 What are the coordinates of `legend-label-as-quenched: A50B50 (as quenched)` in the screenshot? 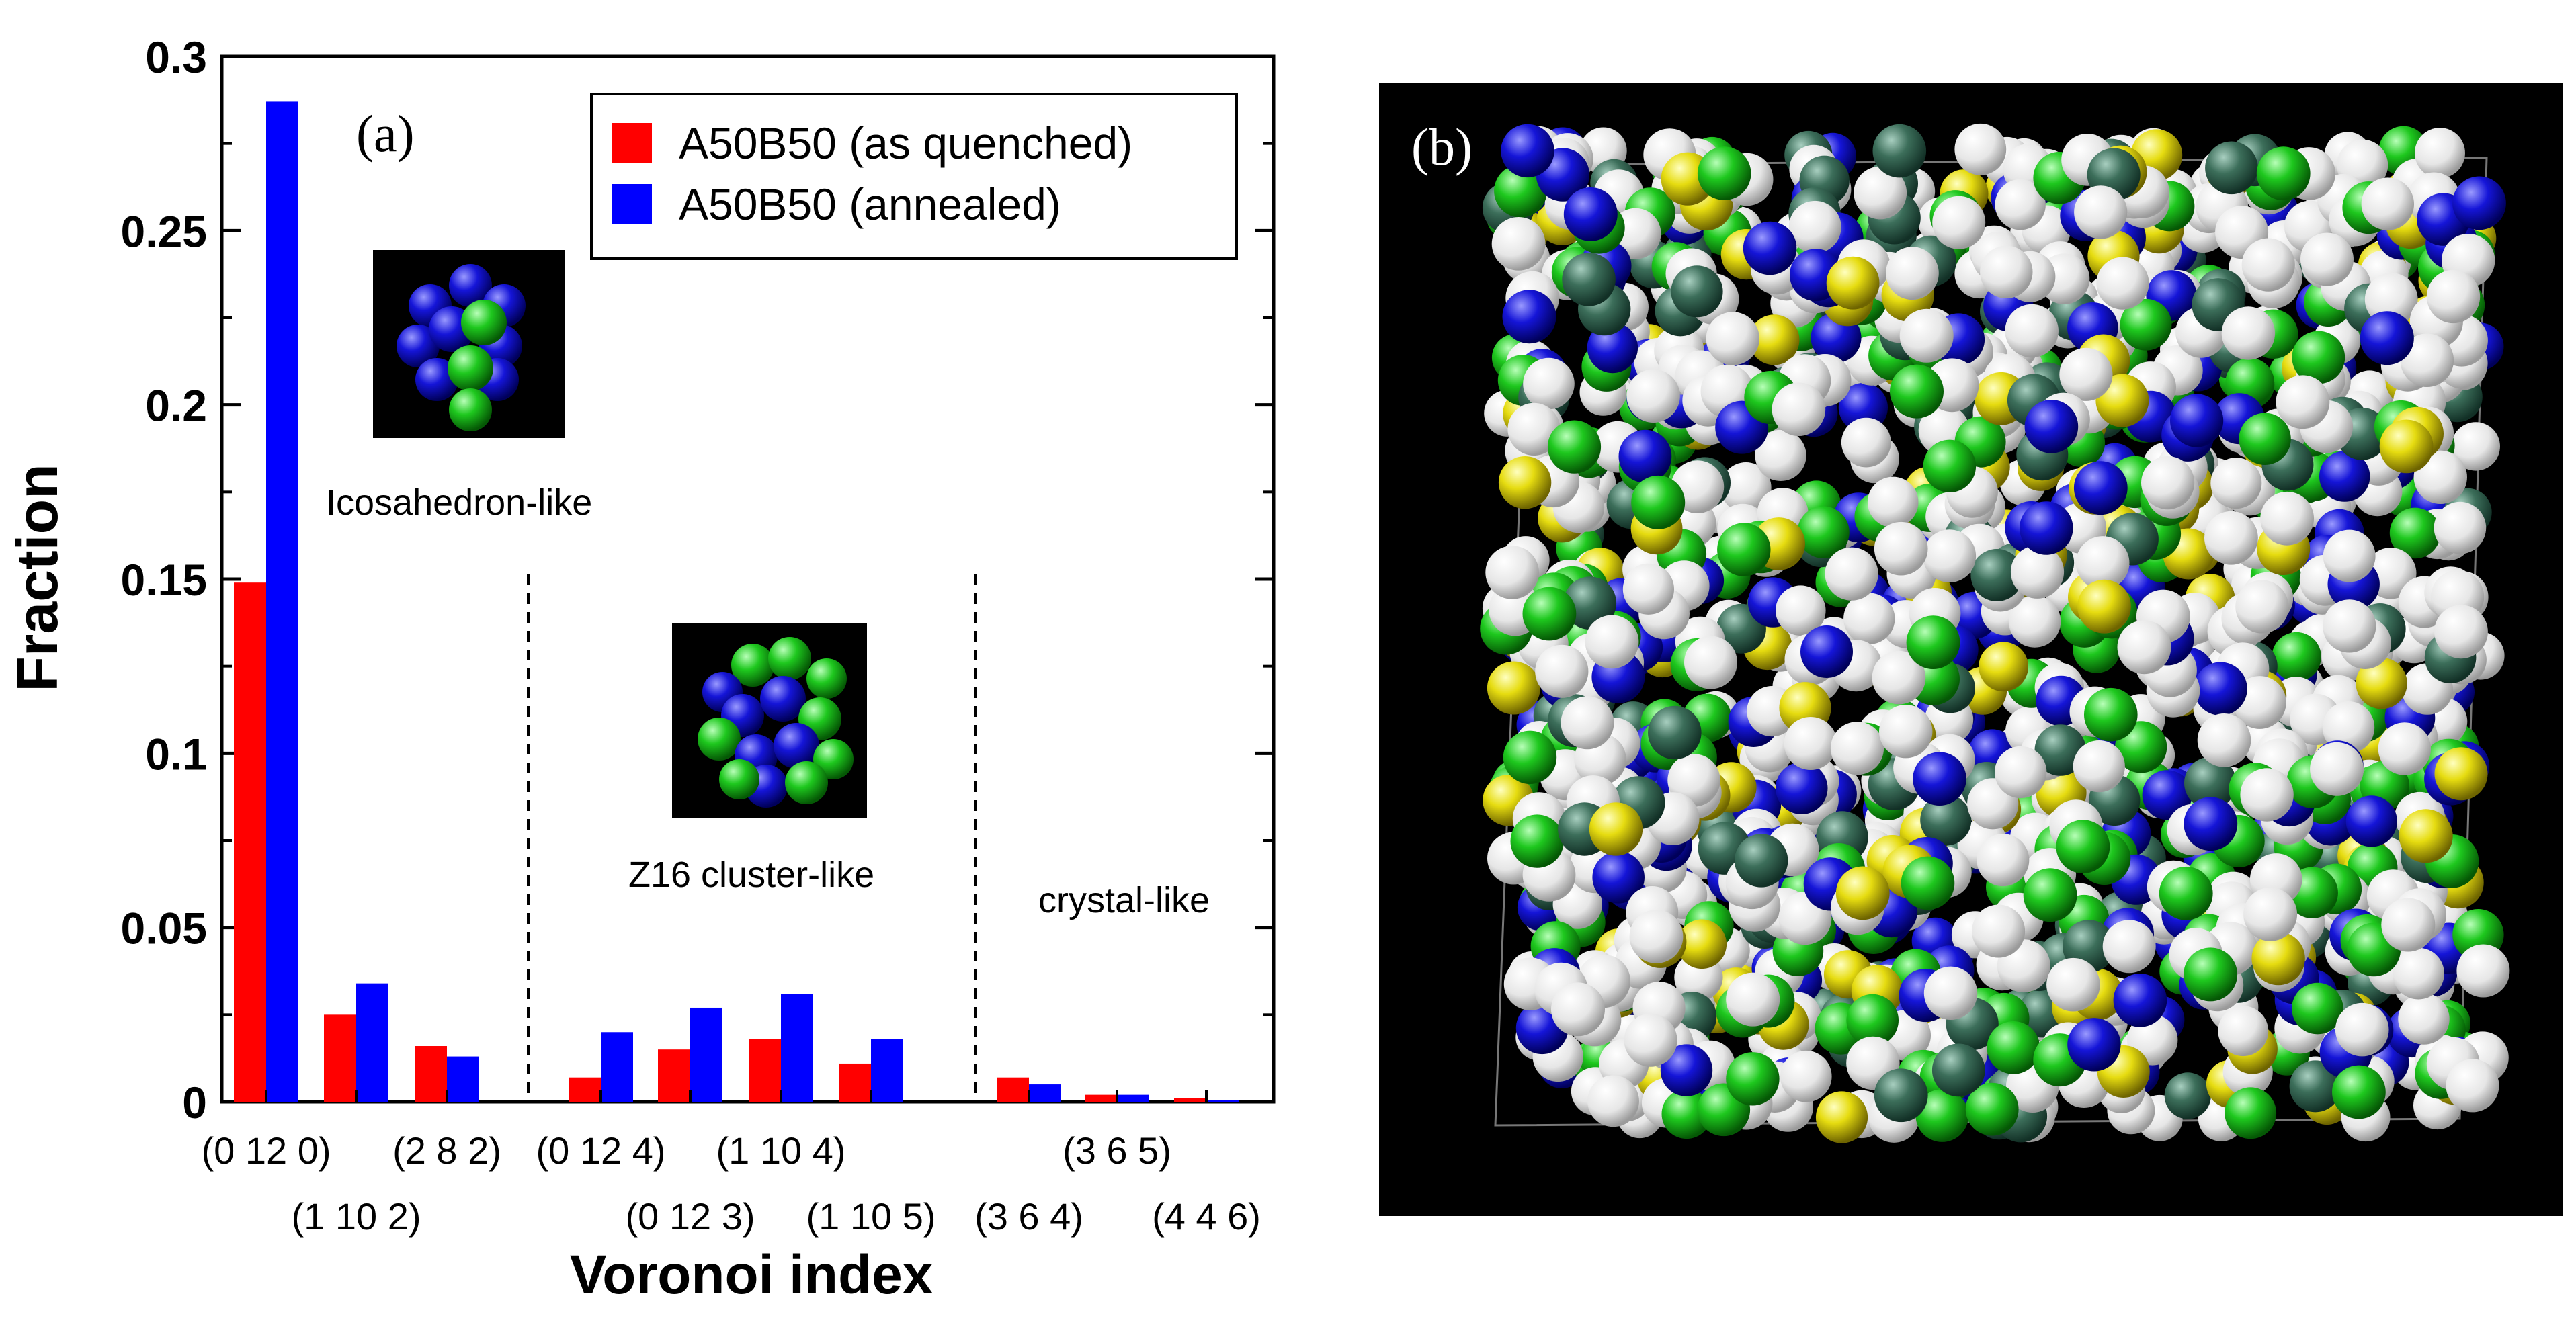 It's located at (905, 143).